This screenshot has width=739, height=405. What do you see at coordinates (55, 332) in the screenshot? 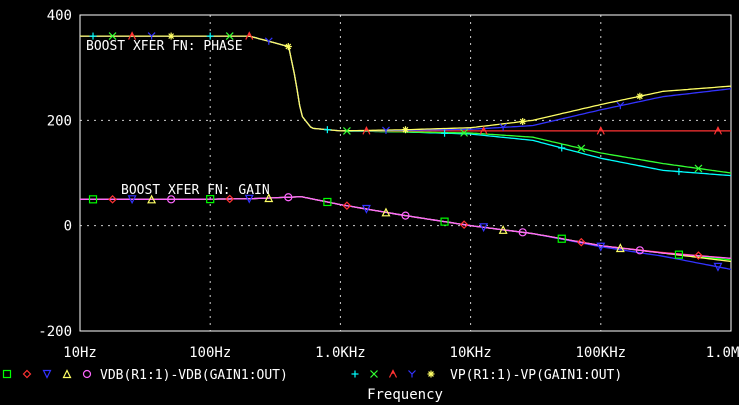
I see `y-tick-label: -200` at bounding box center [55, 332].